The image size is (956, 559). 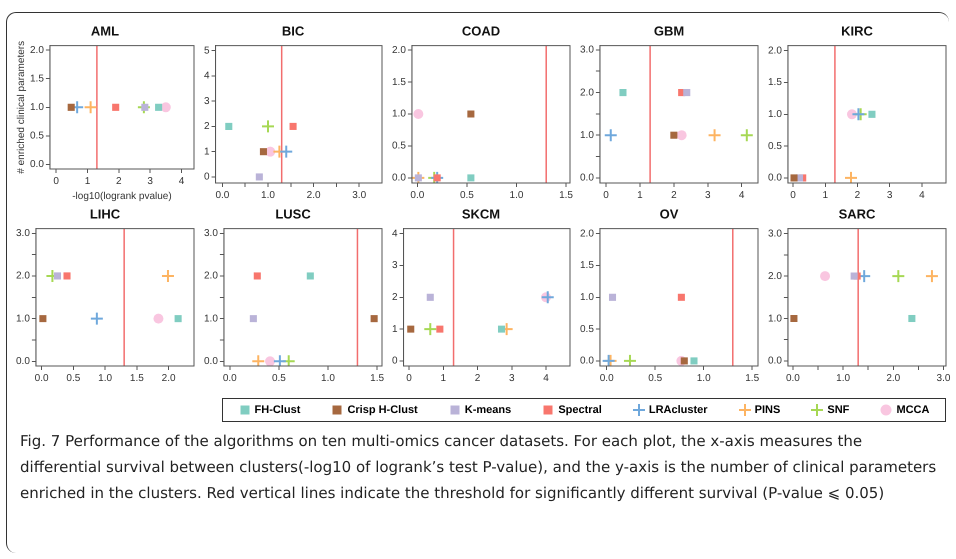 I want to click on chart-title: COAD, so click(x=481, y=30).